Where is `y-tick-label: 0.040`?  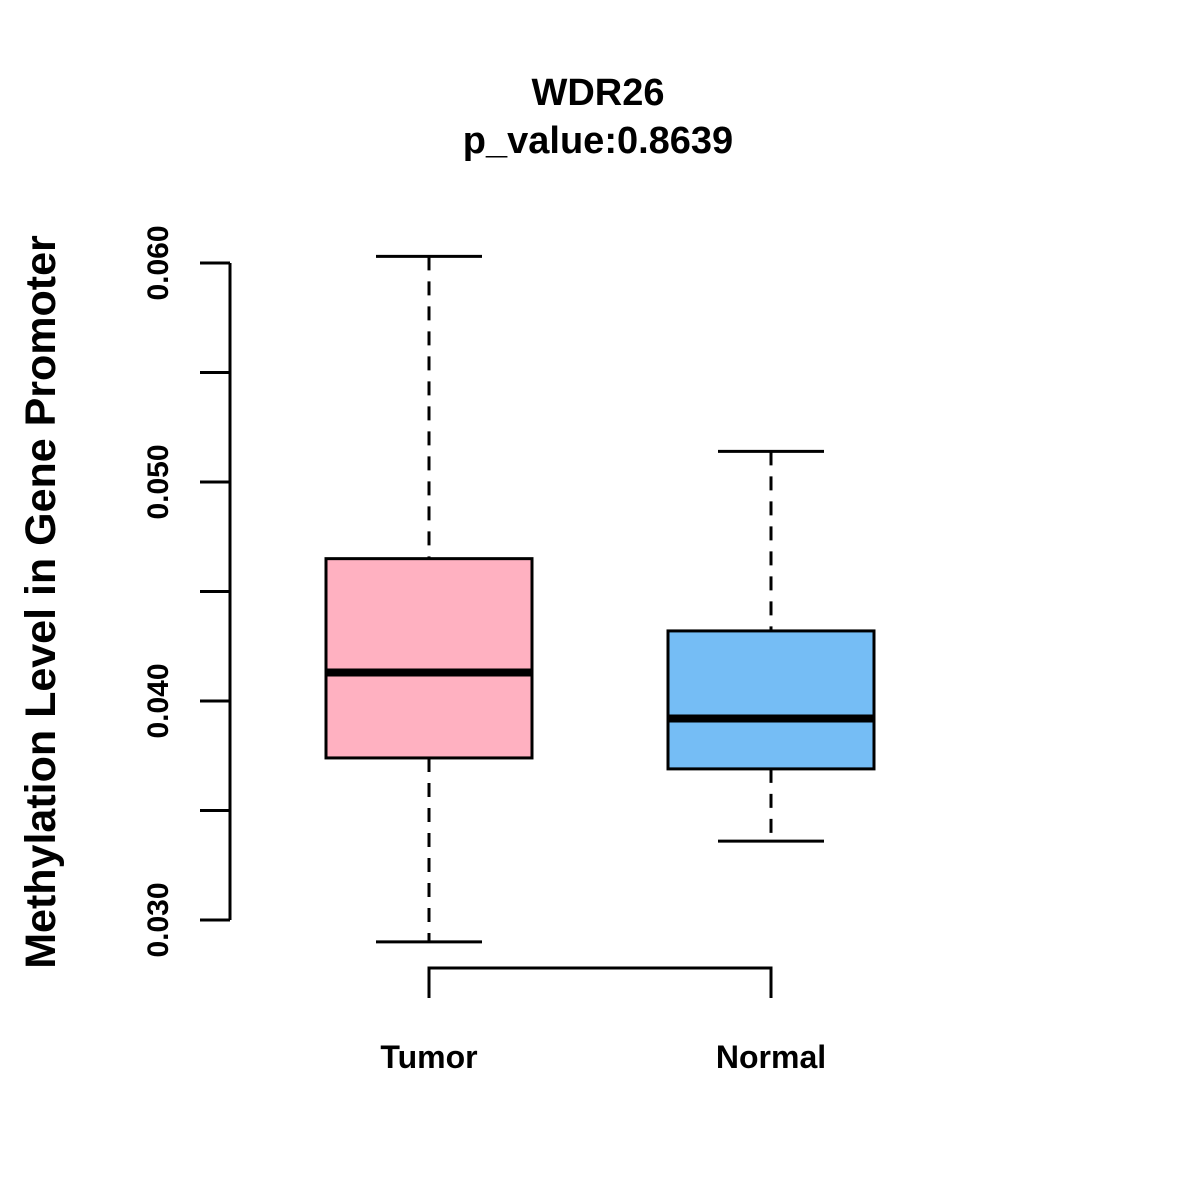
y-tick-label: 0.040 is located at coordinates (158, 700).